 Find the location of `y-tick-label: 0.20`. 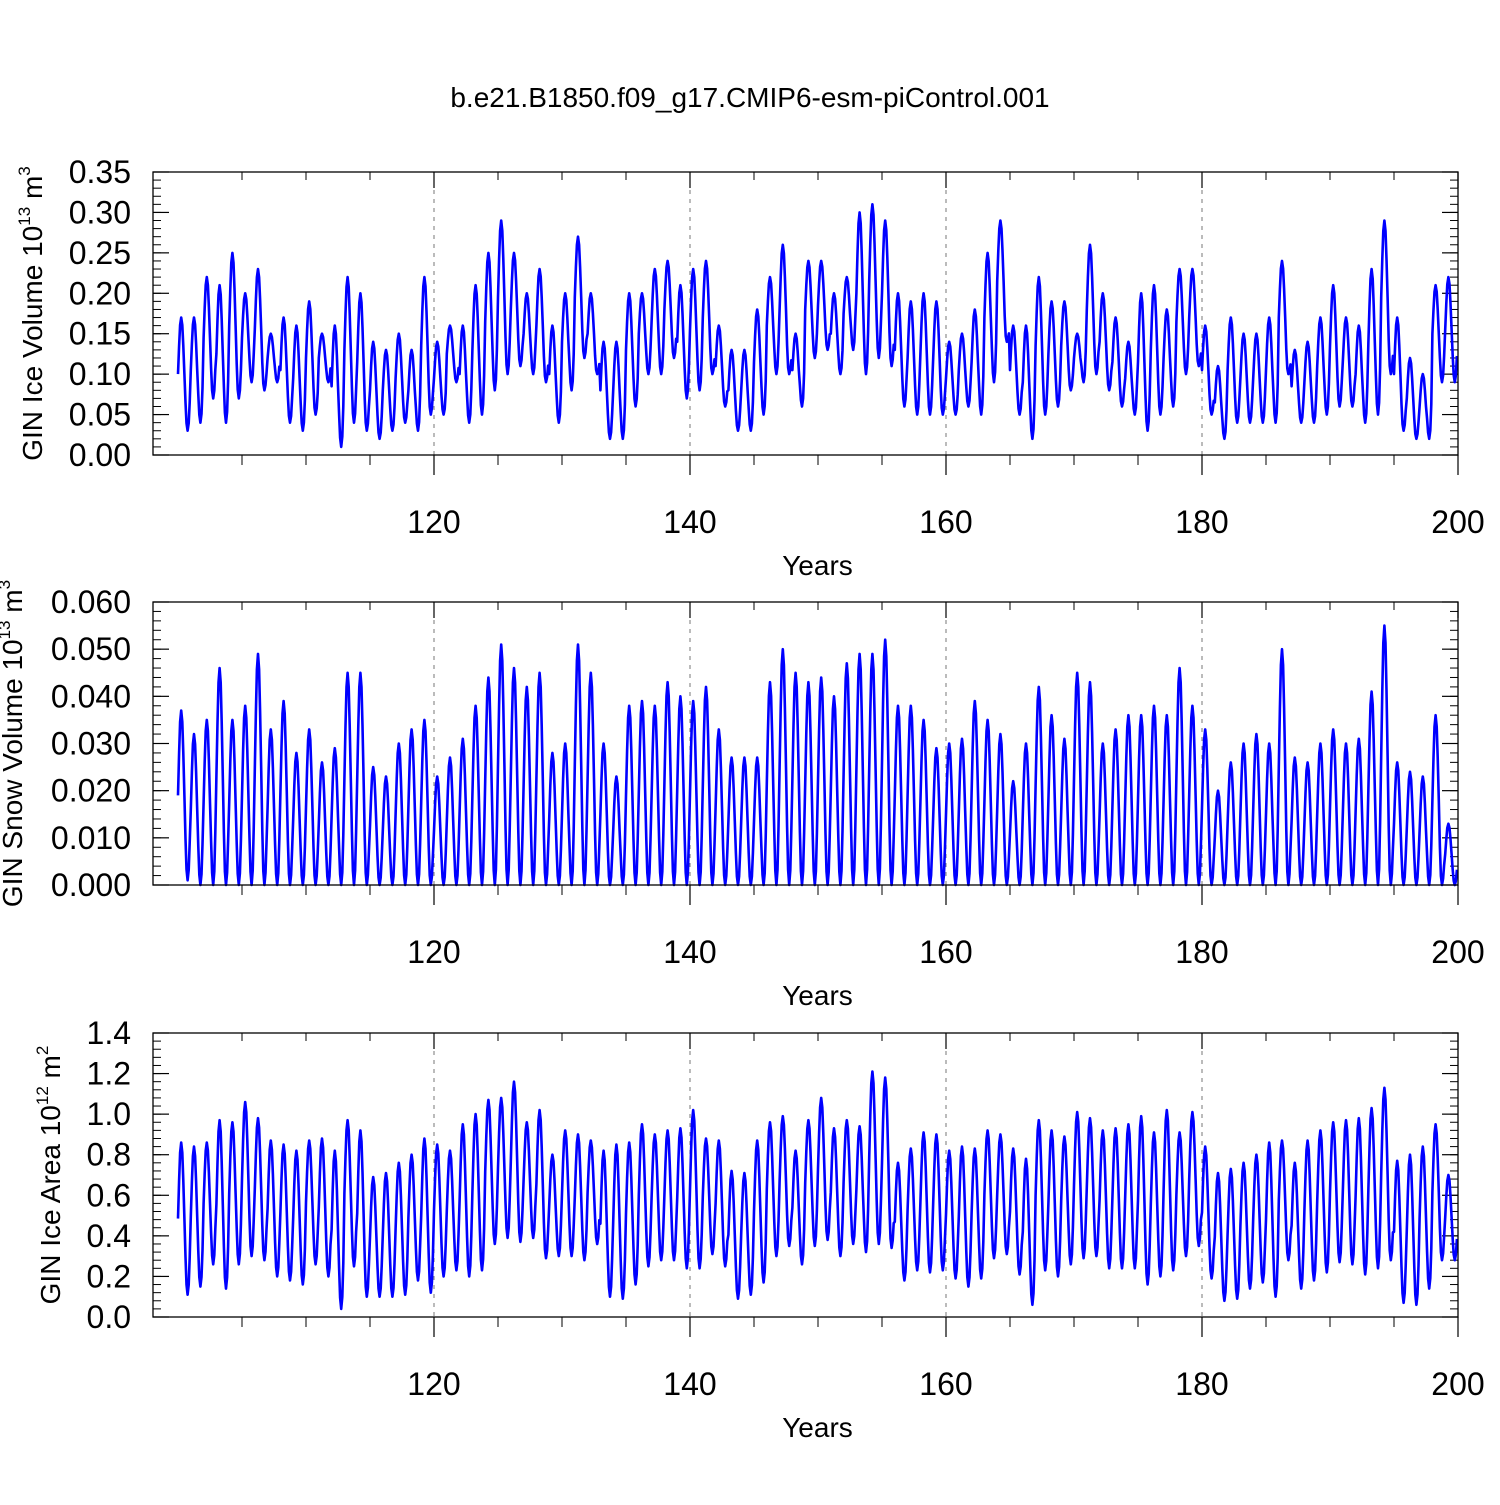

y-tick-label: 0.20 is located at coordinates (100, 293).